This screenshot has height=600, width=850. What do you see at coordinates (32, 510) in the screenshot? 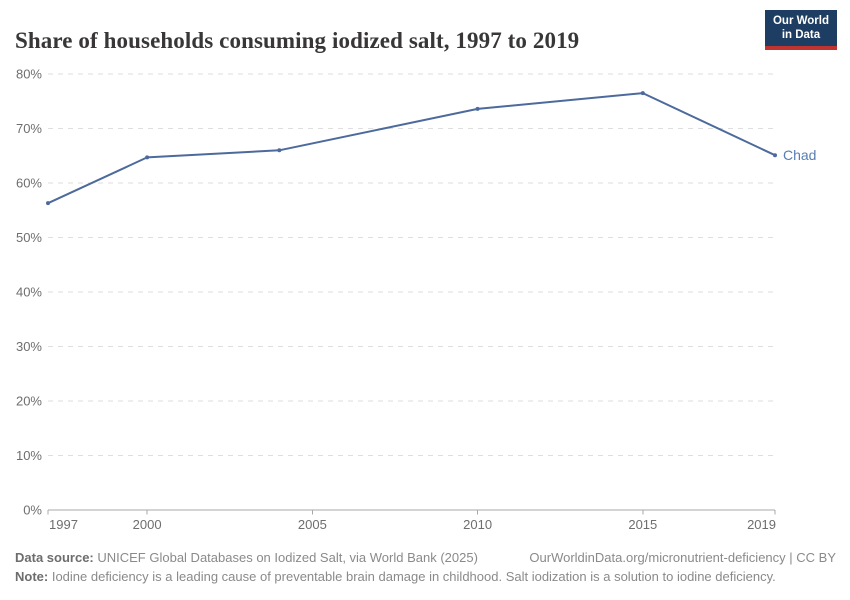
I see `y-tick-label: 0%` at bounding box center [32, 510].